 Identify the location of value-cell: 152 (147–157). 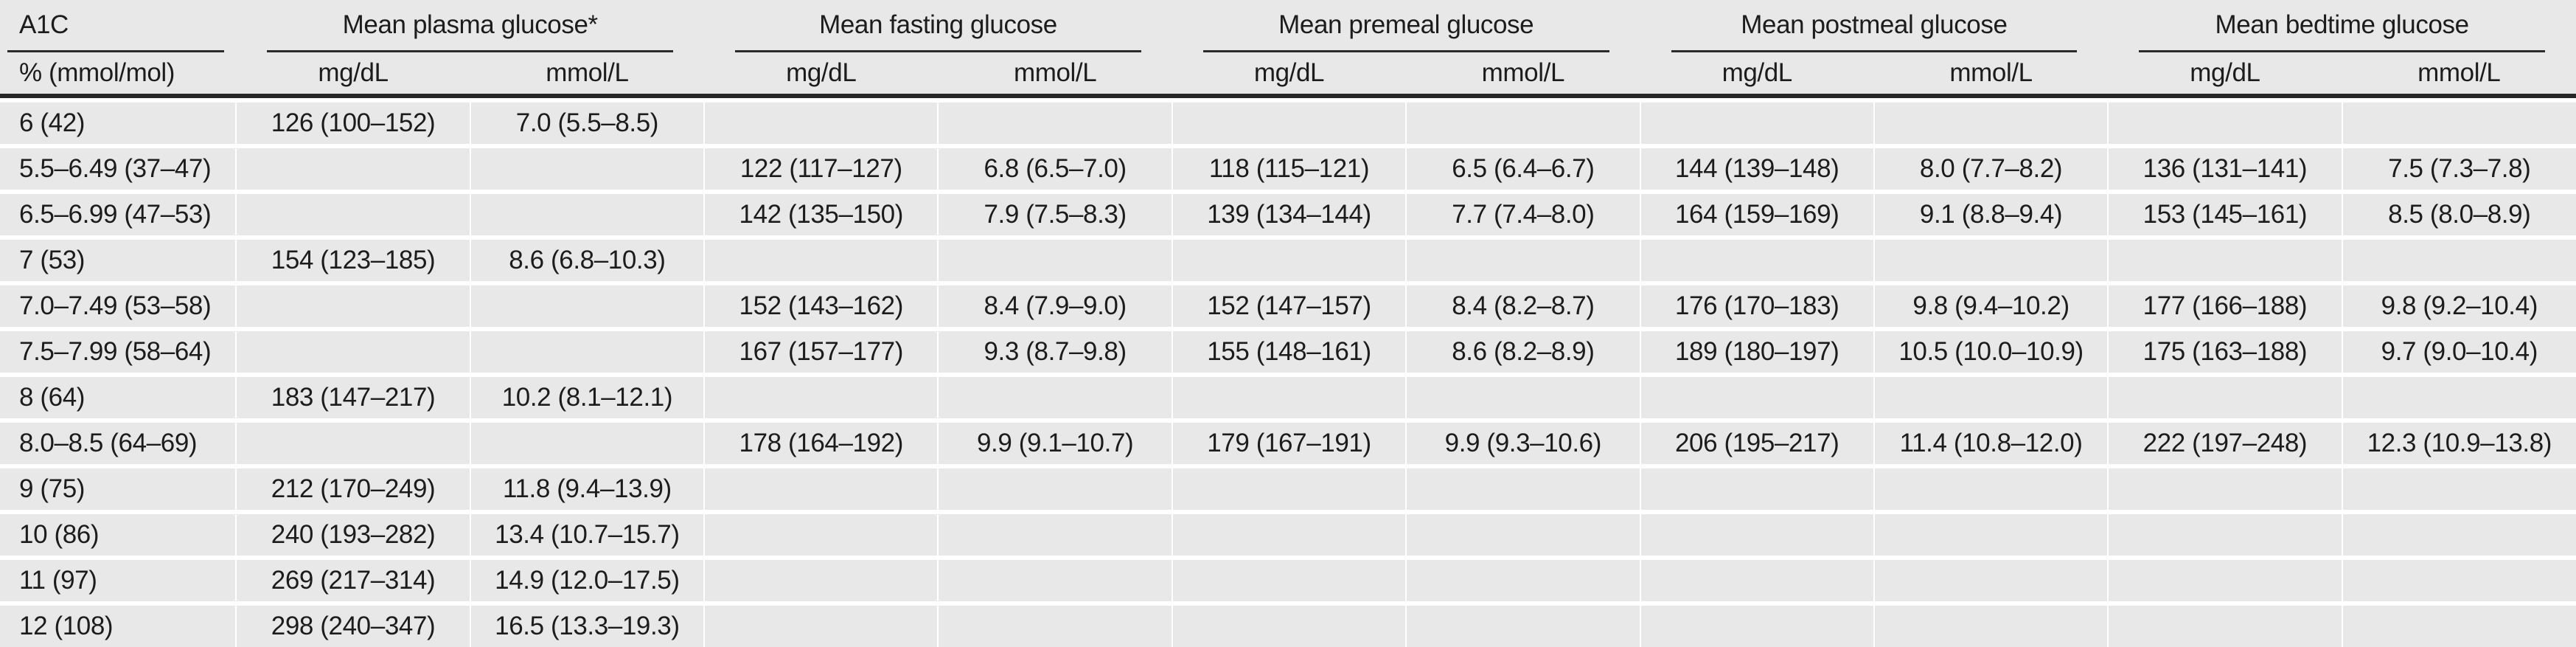
(1289, 305).